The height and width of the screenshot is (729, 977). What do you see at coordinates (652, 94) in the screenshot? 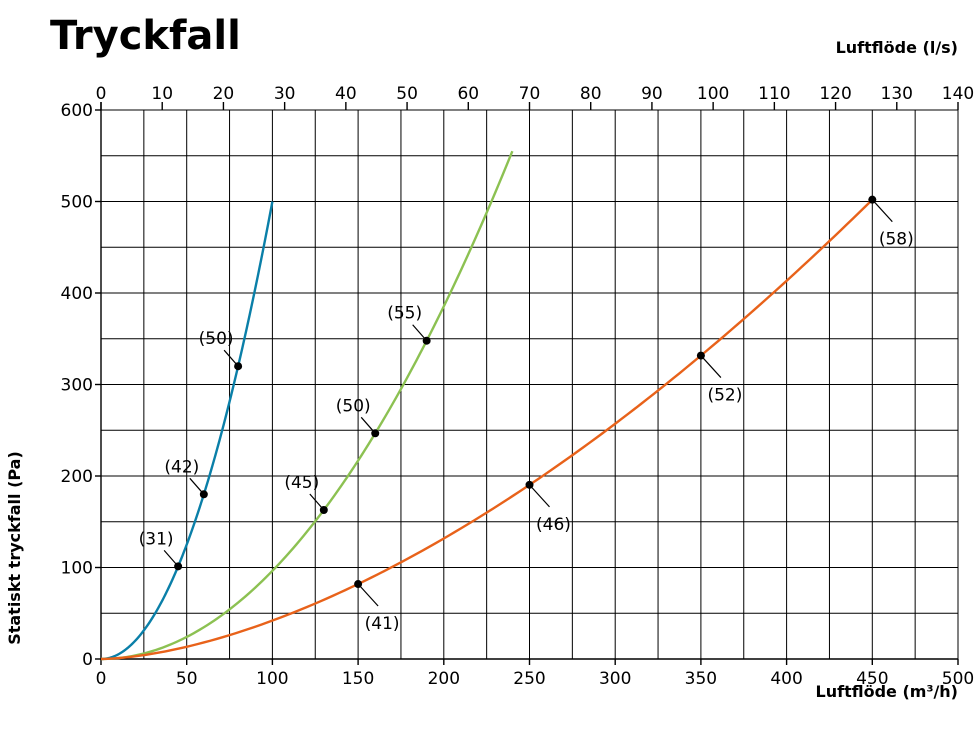
I see `x2-tick-label: 90` at bounding box center [652, 94].